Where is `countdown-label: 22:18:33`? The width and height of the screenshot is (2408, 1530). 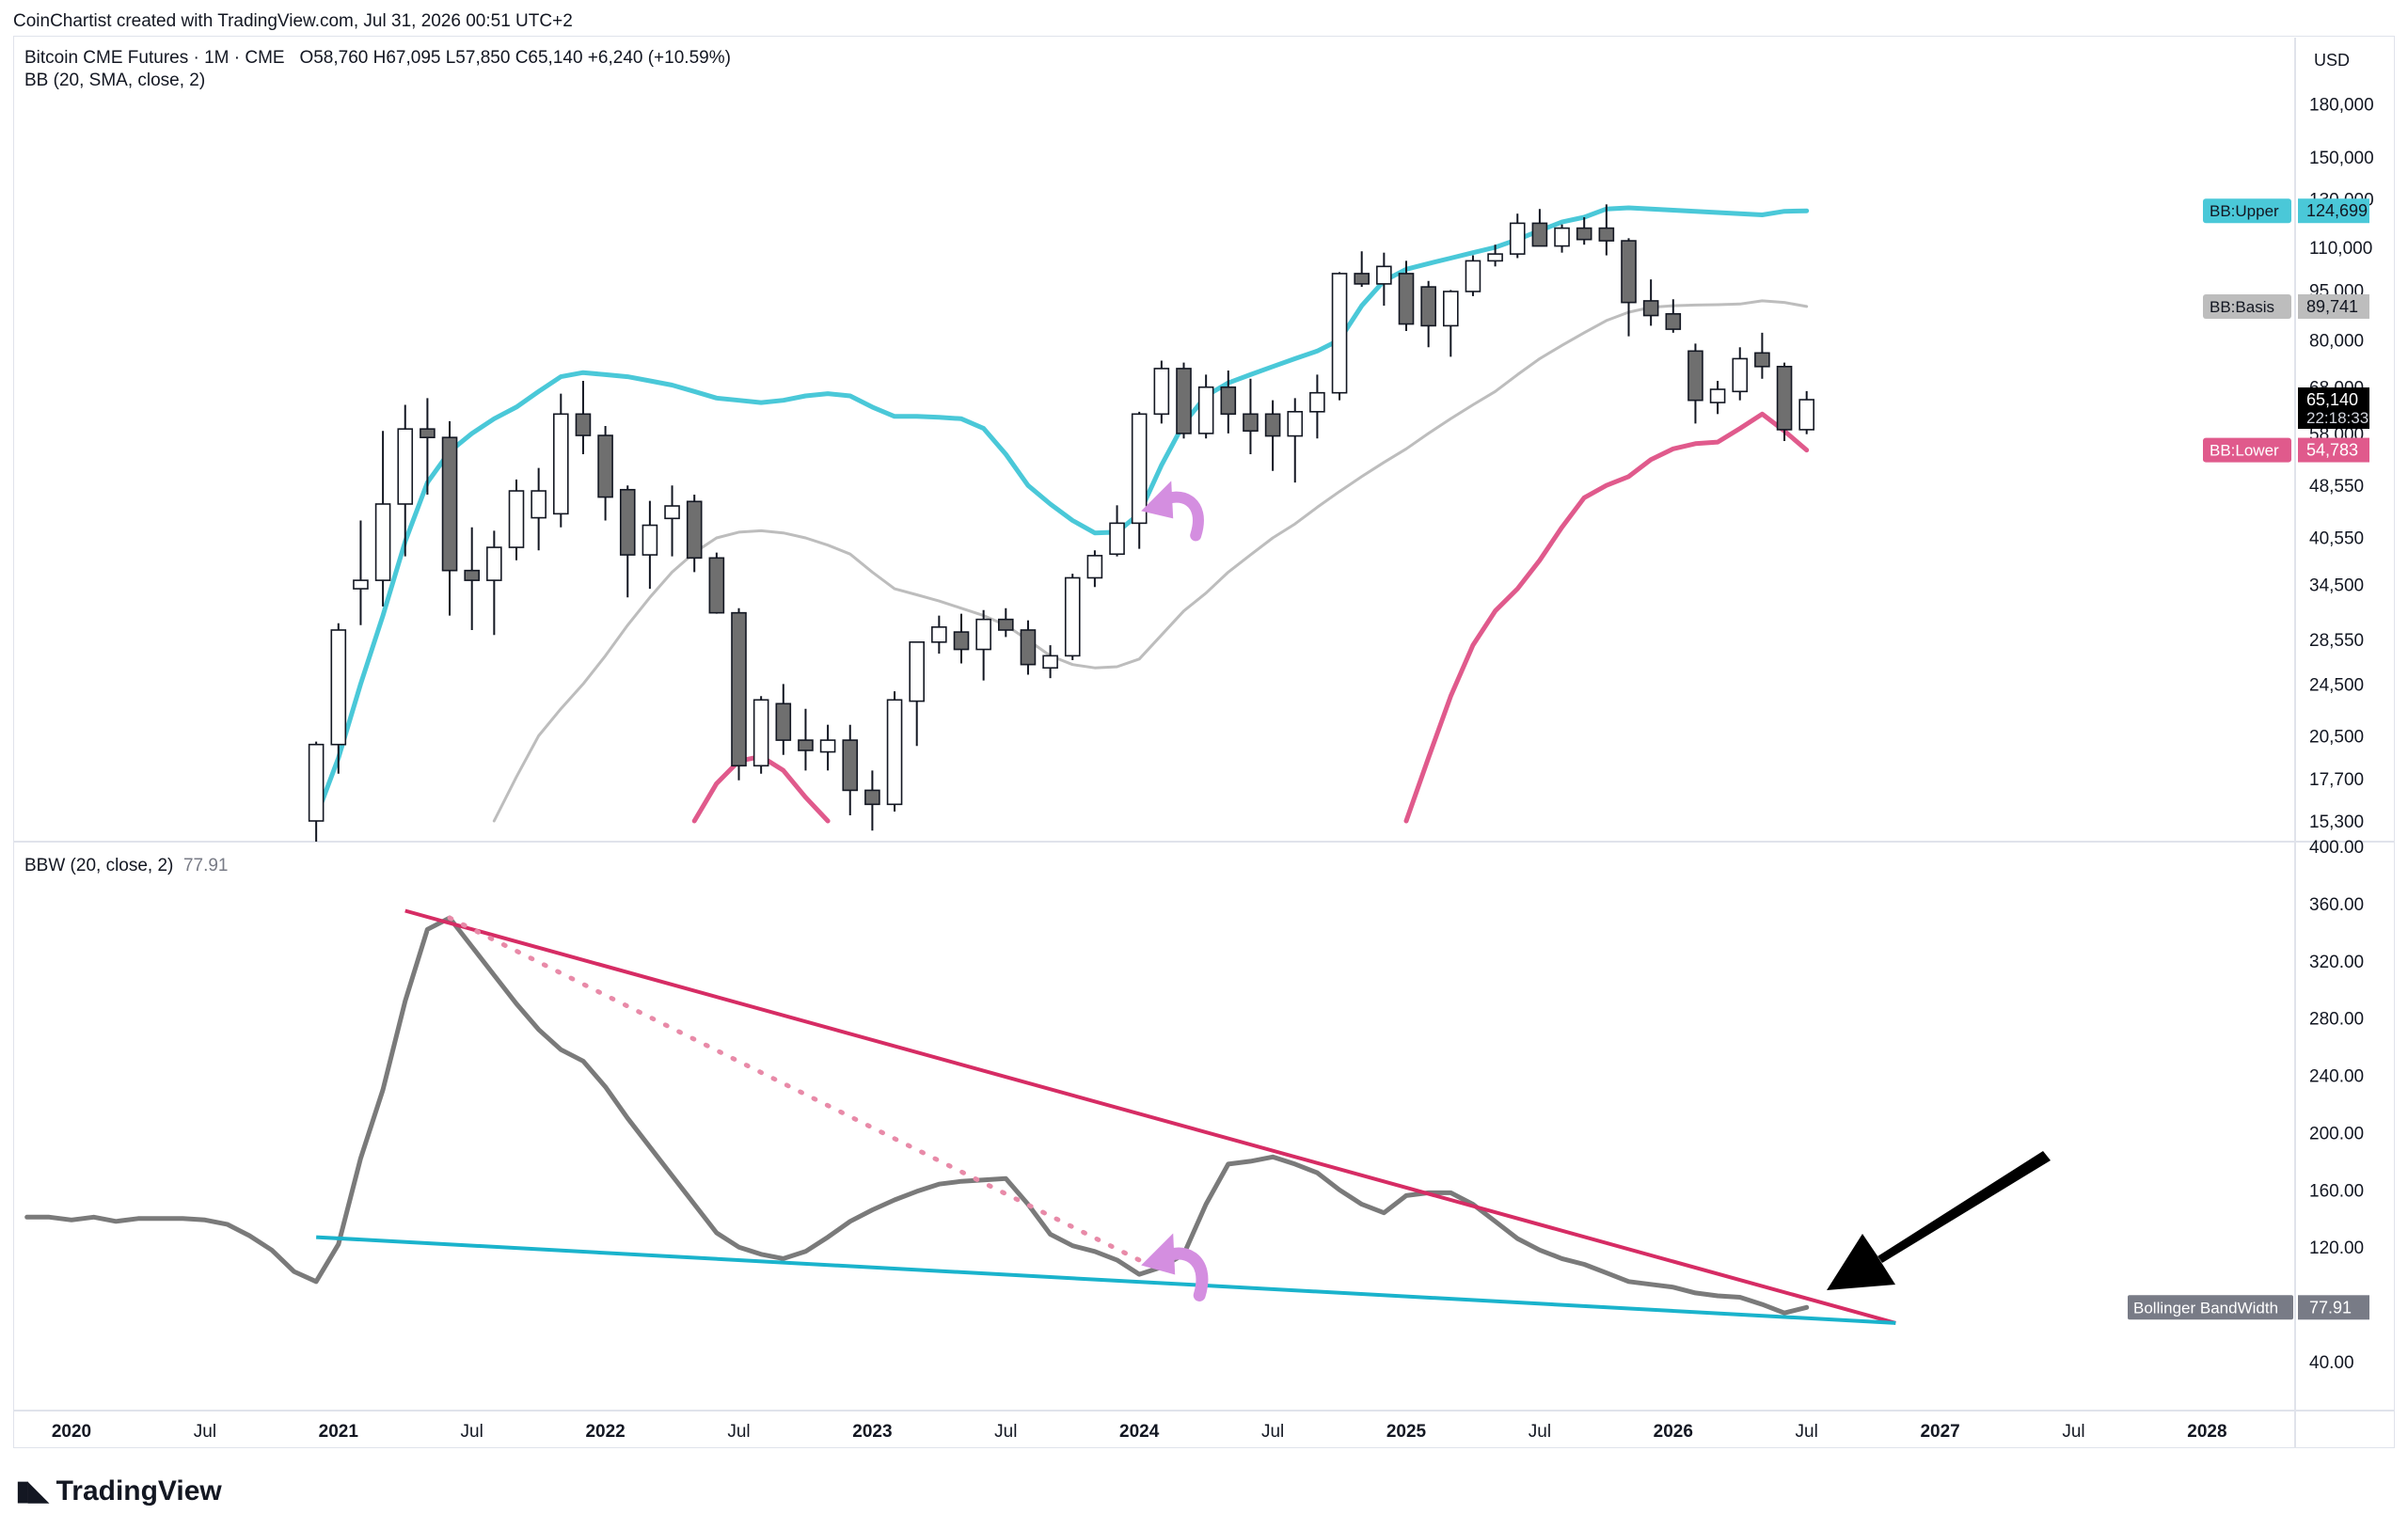
countdown-label: 22:18:33 is located at coordinates (2337, 418).